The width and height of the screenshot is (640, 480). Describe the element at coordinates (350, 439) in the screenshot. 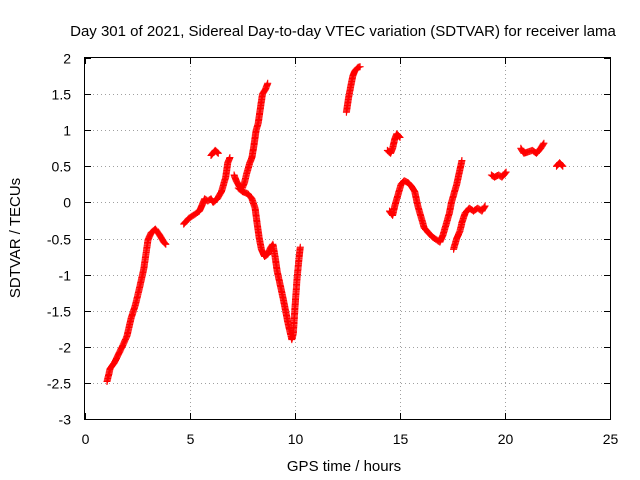

I see `x-tick-labels: 0 5 10 15 20 25` at that location.